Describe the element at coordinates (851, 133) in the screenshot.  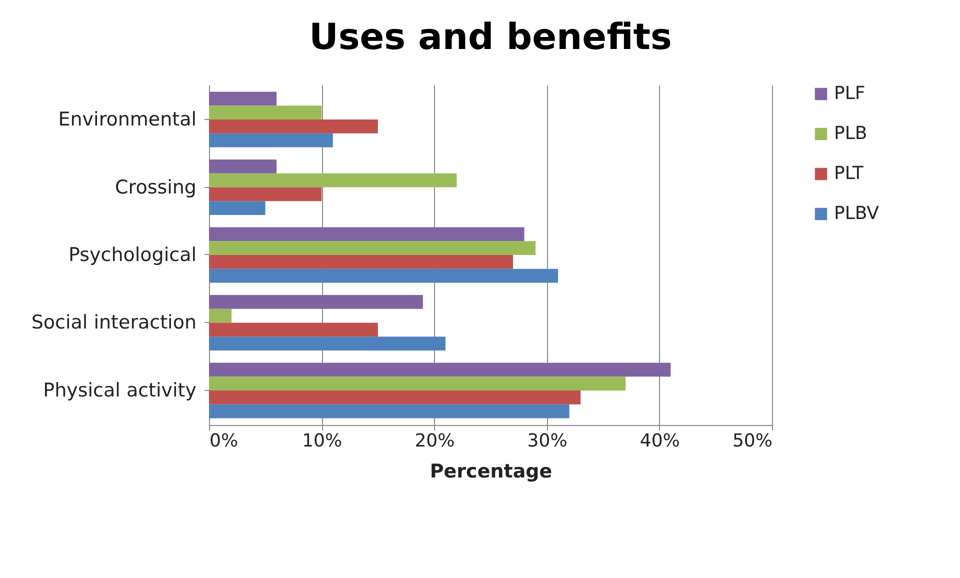
I see `legend-label: PLB` at that location.